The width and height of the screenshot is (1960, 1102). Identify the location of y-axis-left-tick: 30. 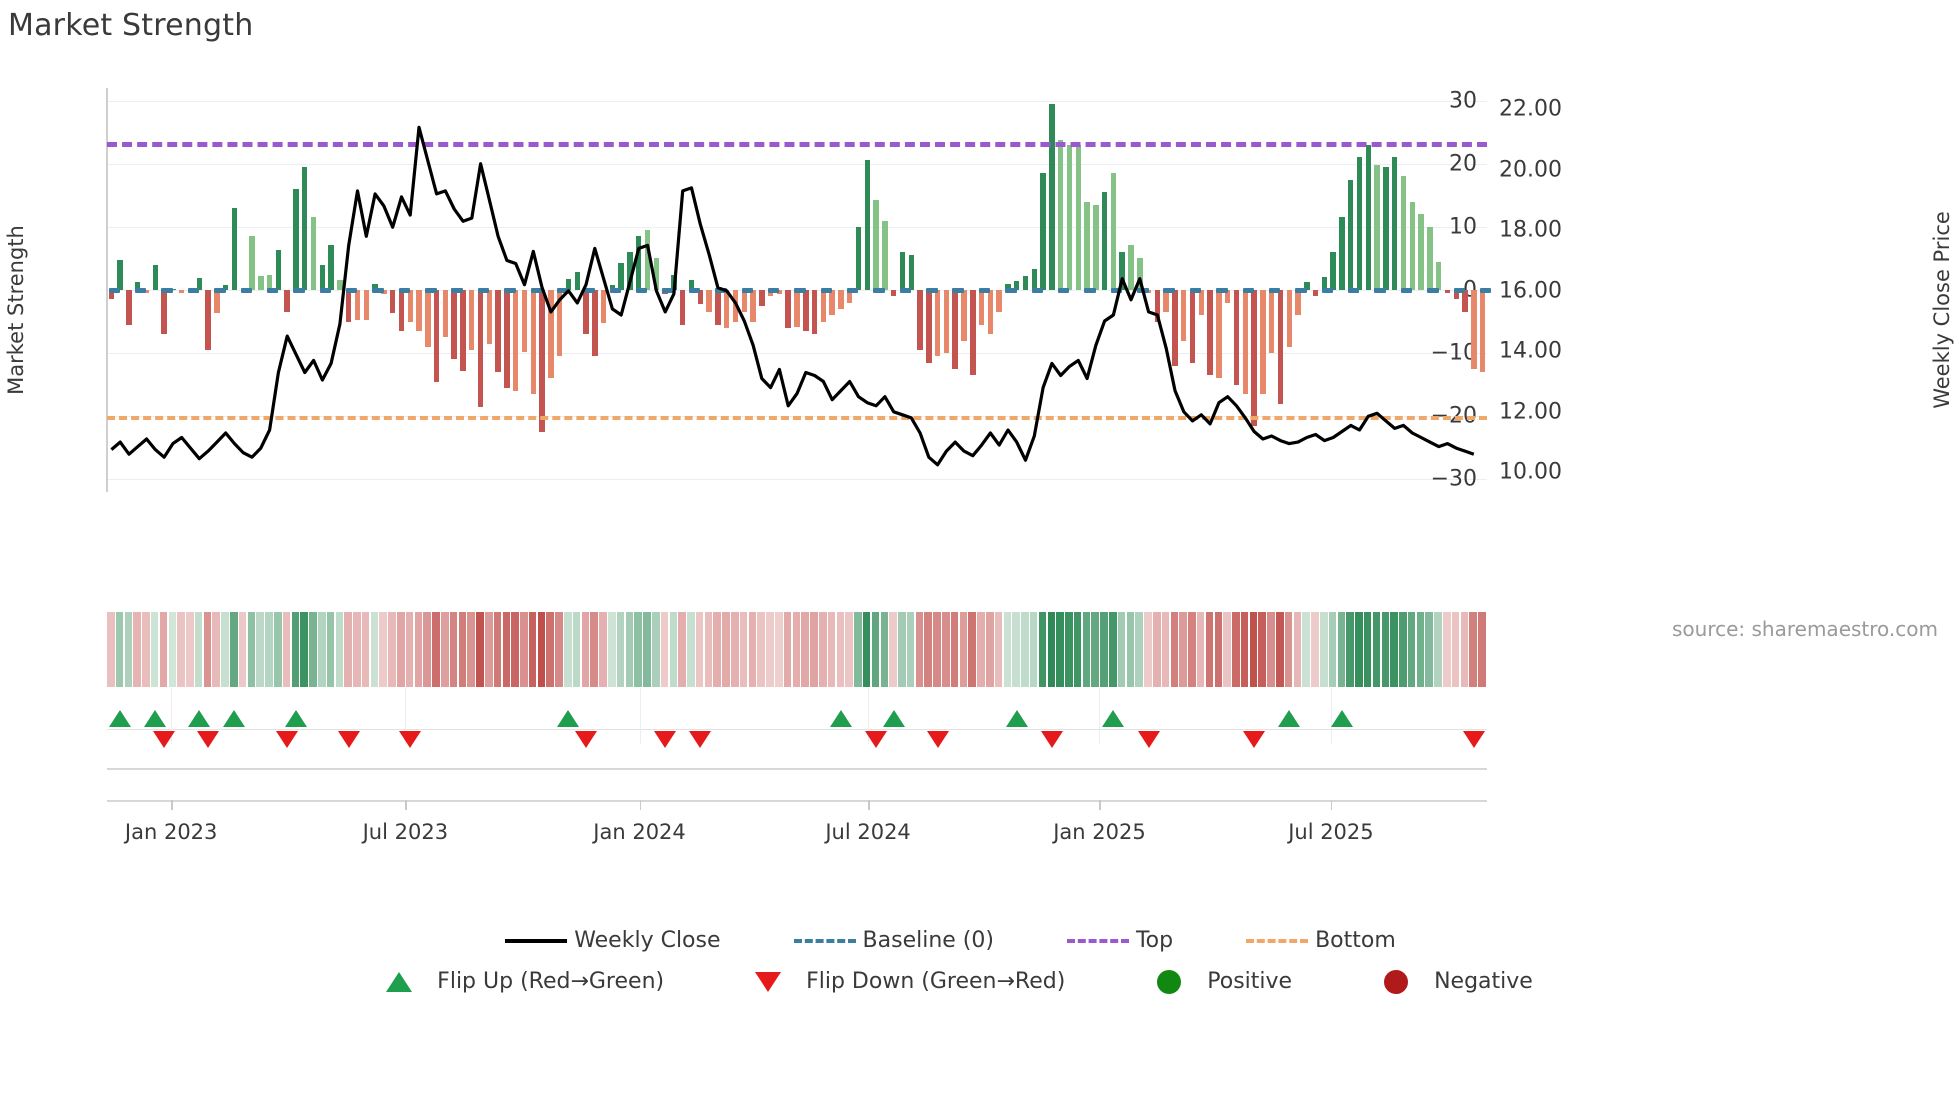
(1463, 101).